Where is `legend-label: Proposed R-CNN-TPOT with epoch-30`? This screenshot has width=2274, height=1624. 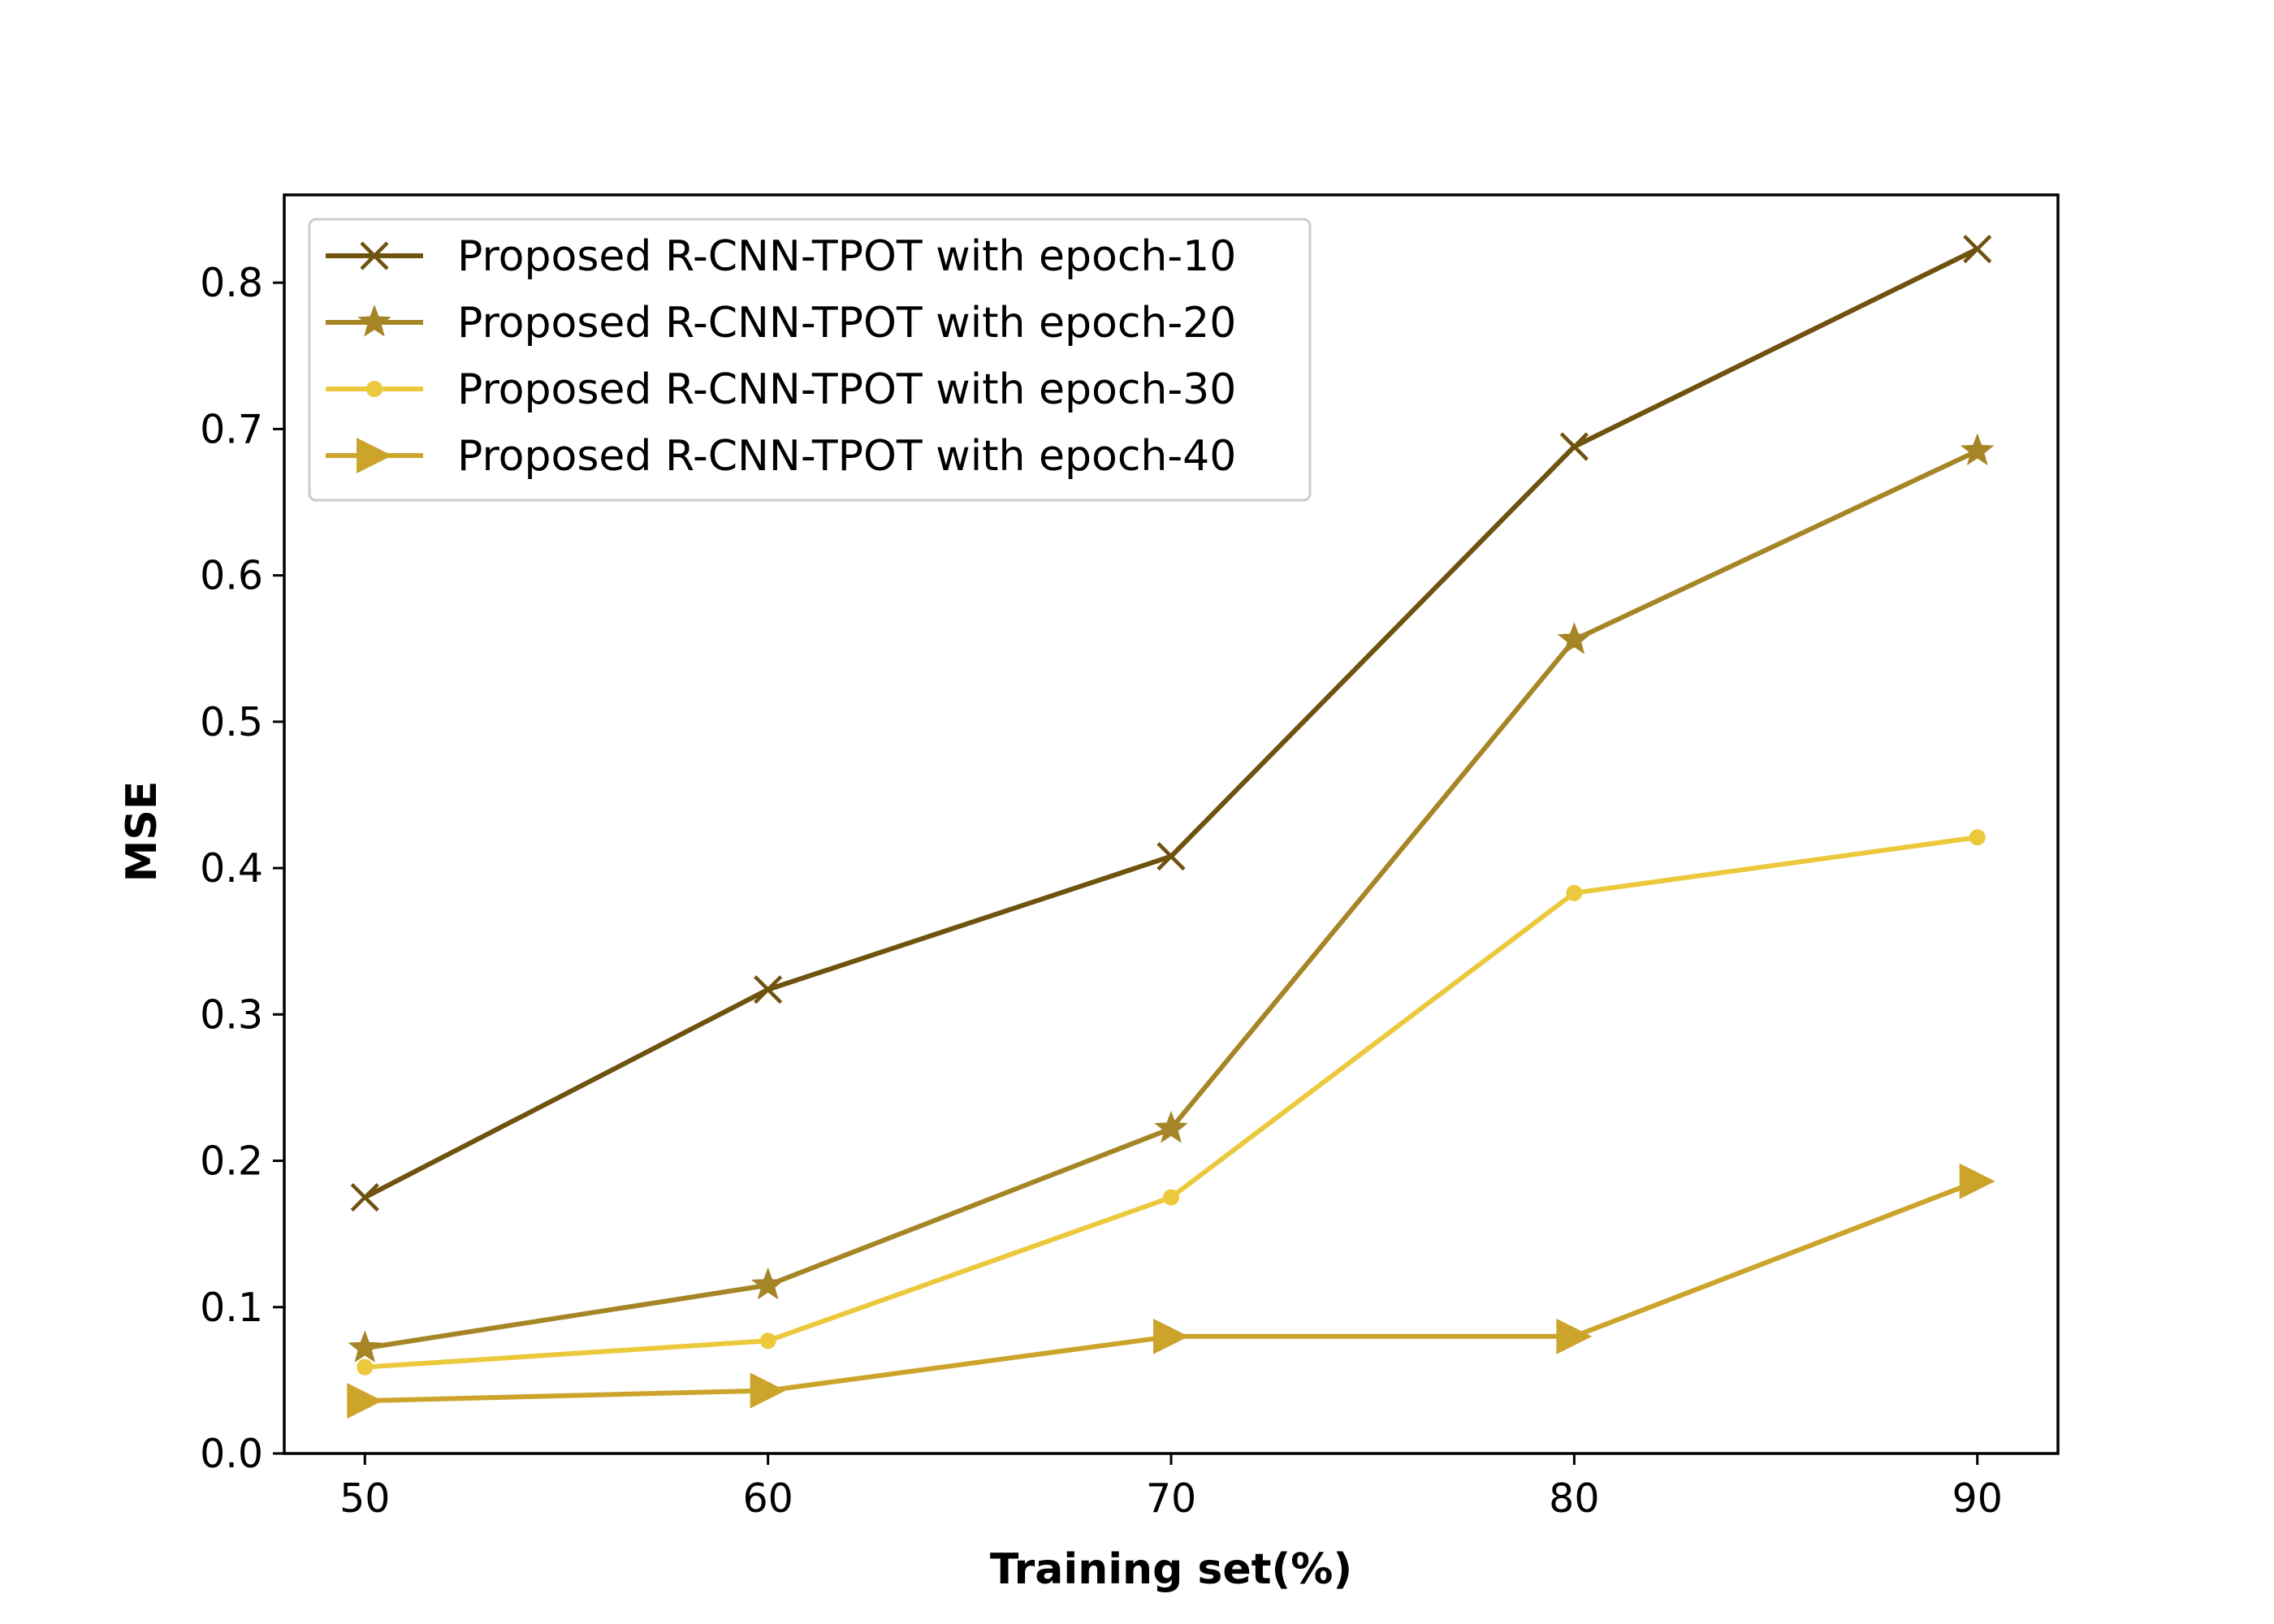 legend-label: Proposed R-CNN-TPOT with epoch-30 is located at coordinates (846, 389).